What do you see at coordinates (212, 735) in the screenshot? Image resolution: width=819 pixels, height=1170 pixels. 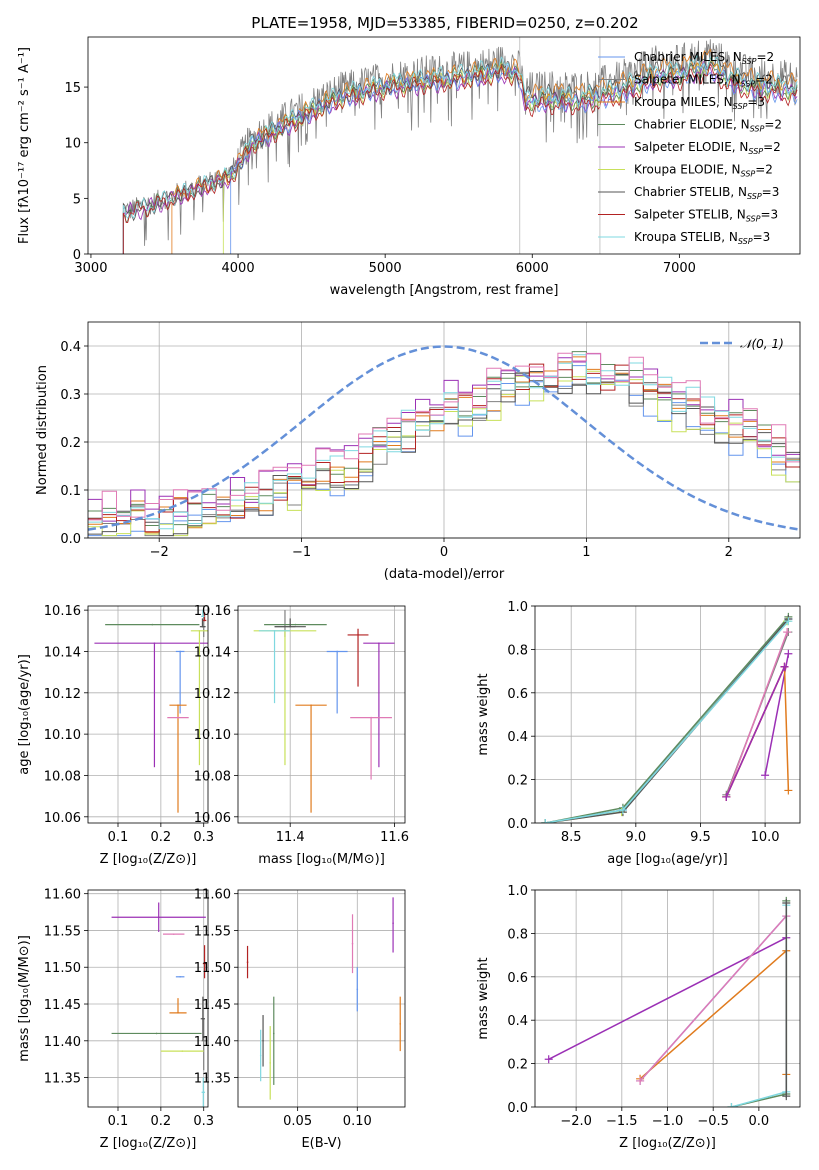 I see `y-tick-label: 10.10` at bounding box center [212, 735].